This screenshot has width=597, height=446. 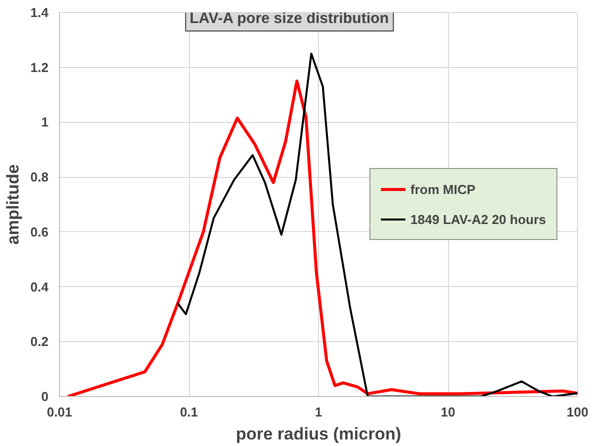 What do you see at coordinates (45, 122) in the screenshot?
I see `y-tick-label: 1` at bounding box center [45, 122].